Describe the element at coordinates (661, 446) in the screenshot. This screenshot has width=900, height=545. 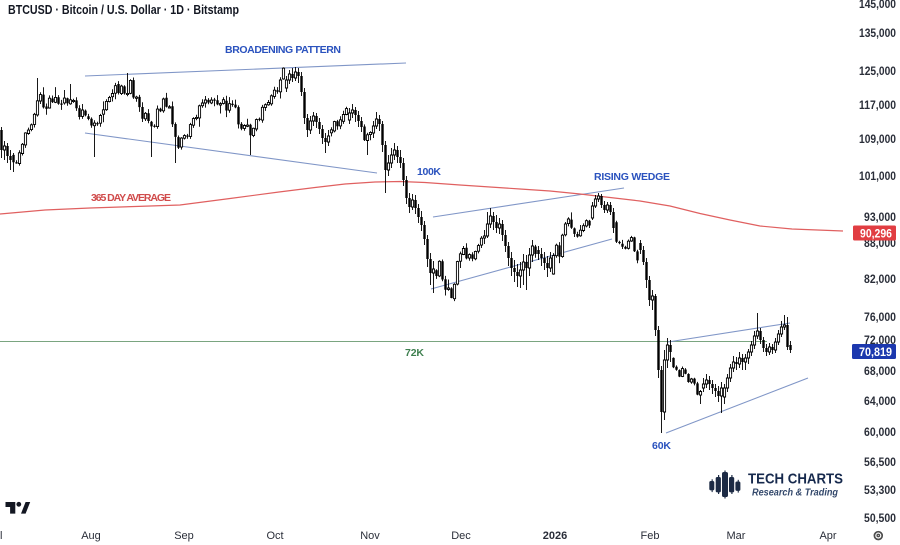
I see `svg-text: 60K` at that location.